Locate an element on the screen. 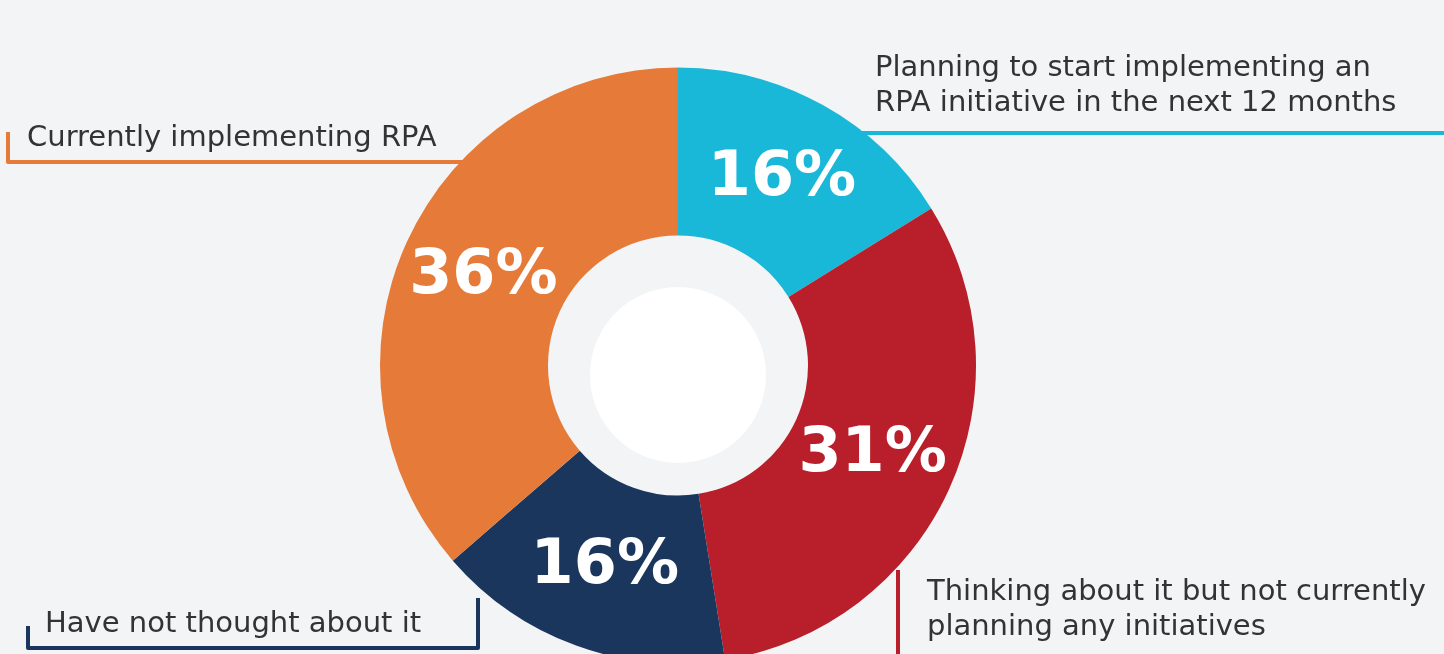 The height and width of the screenshot is (654, 1444). slice-label: Thinking about it but not currently planning any initiatives is located at coordinates (1176, 607).